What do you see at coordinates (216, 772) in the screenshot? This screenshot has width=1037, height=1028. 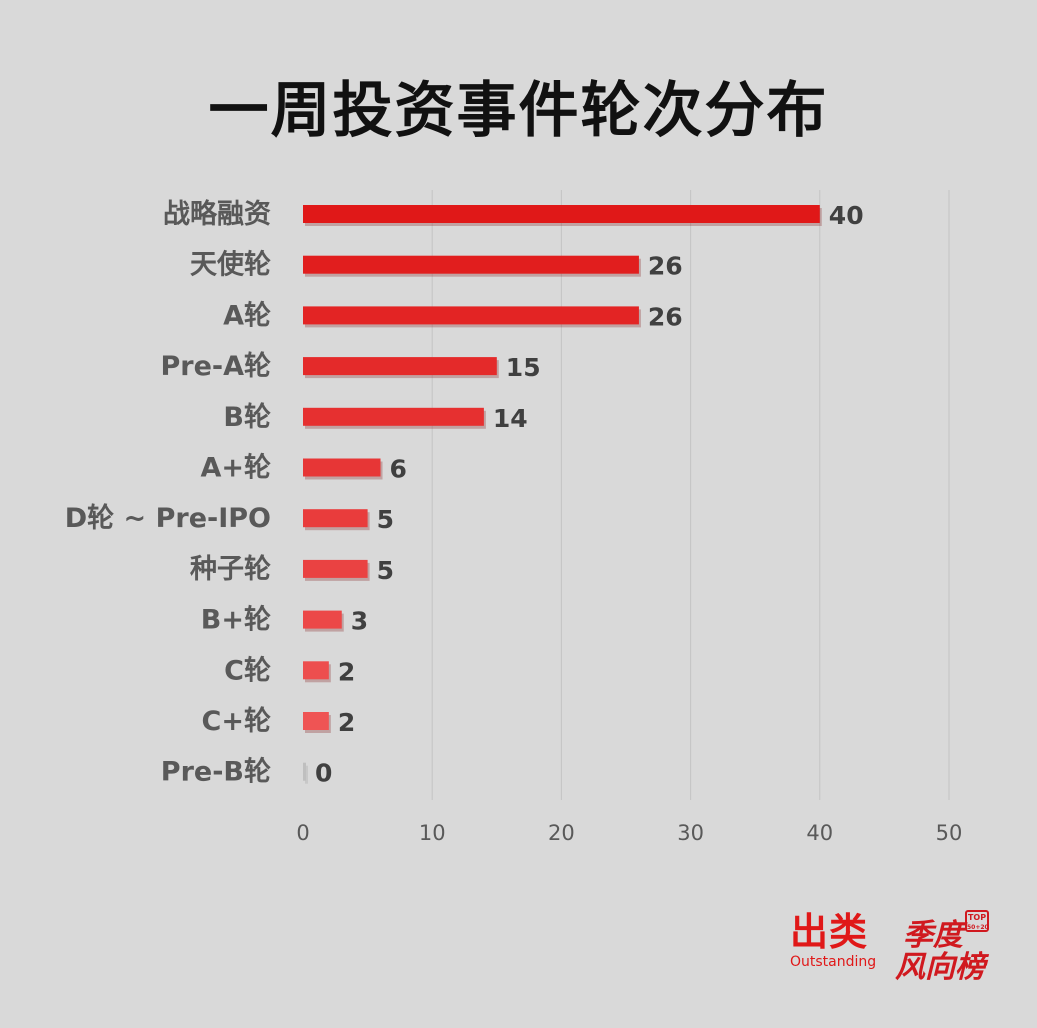 I see `category-label: Pre-B轮` at bounding box center [216, 772].